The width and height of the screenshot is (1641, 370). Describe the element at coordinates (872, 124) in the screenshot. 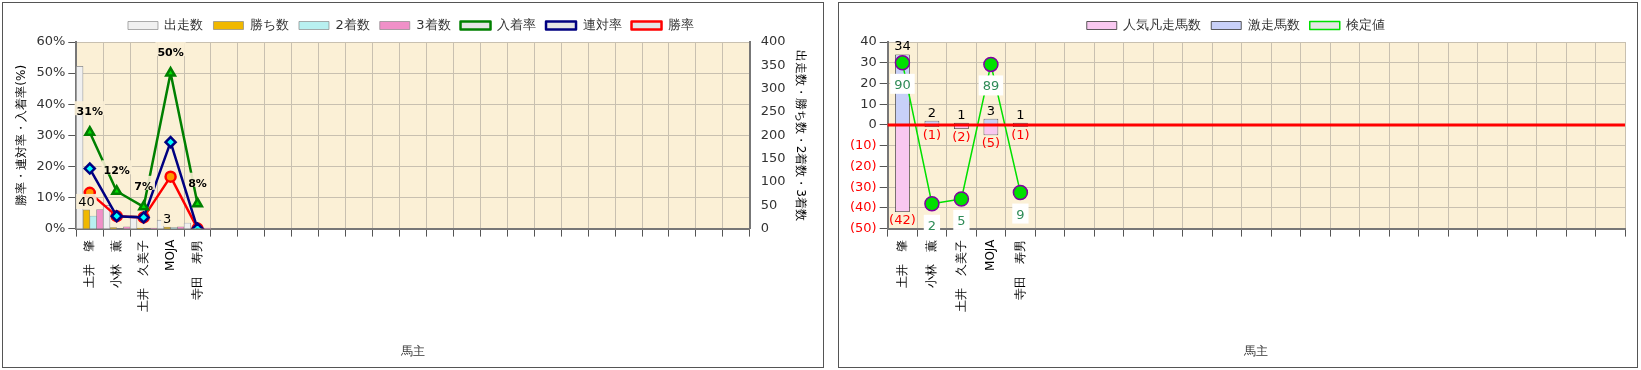

I see `y-tick-label: 0` at that location.